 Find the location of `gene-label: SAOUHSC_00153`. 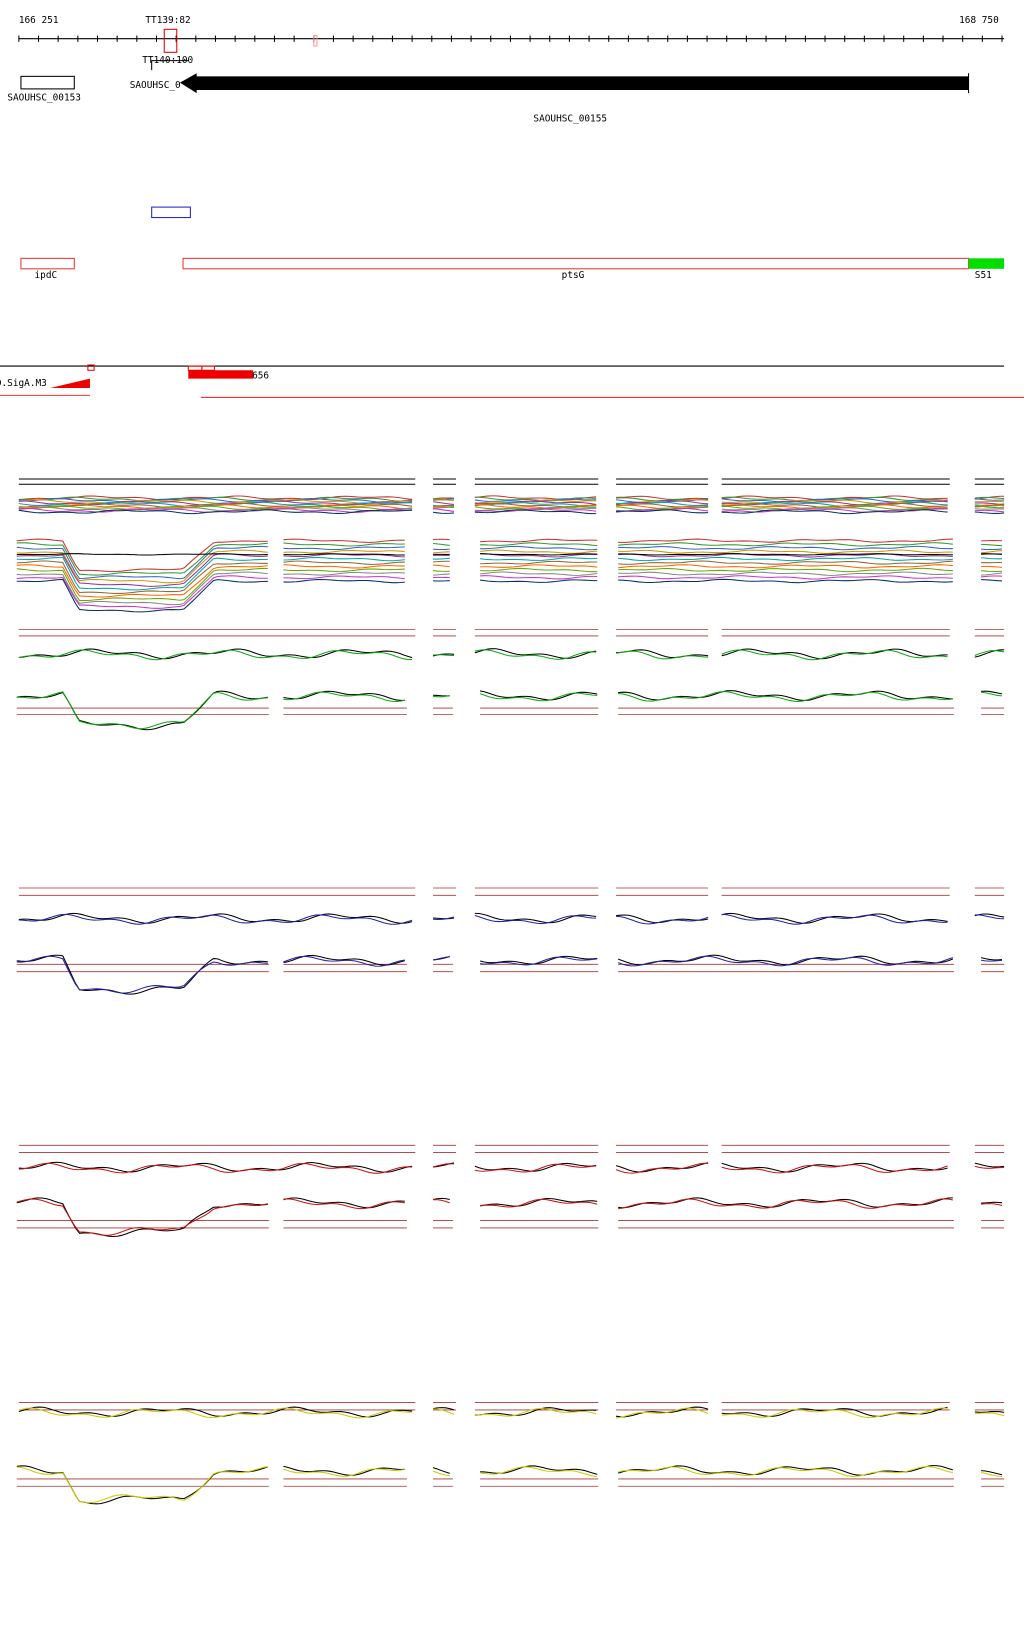

gene-label: SAOUHSC_00153 is located at coordinates (44, 97).